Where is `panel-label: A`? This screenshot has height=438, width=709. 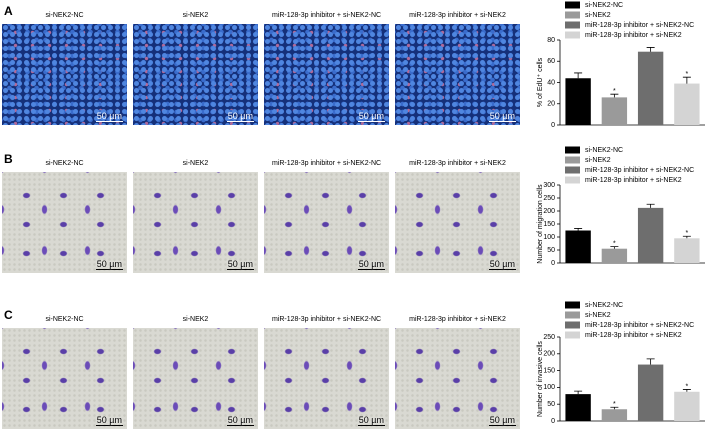 panel-label: A is located at coordinates (8, 11).